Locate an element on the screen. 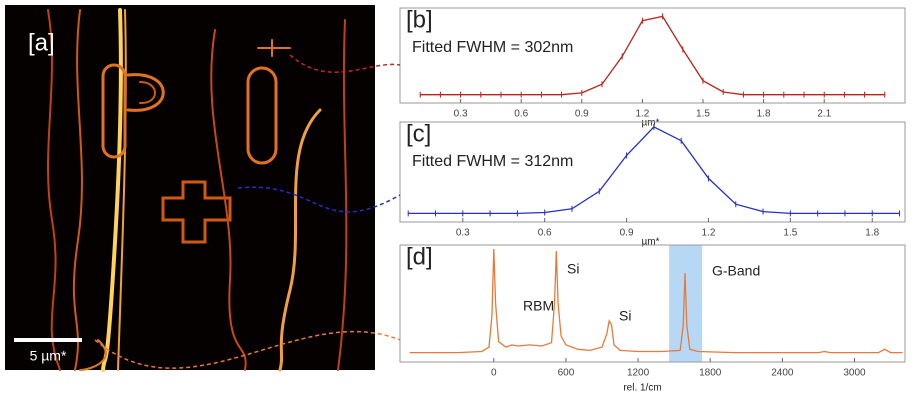 The height and width of the screenshot is (410, 924). panel-label: [d] is located at coordinates (419, 256).